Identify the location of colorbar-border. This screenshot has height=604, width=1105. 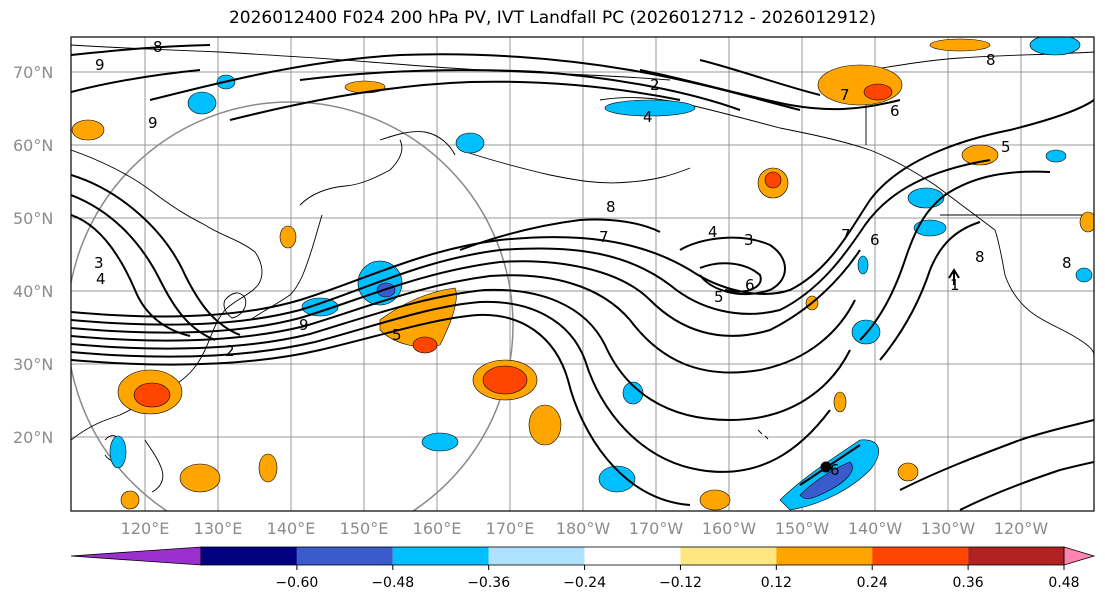
(632, 556).